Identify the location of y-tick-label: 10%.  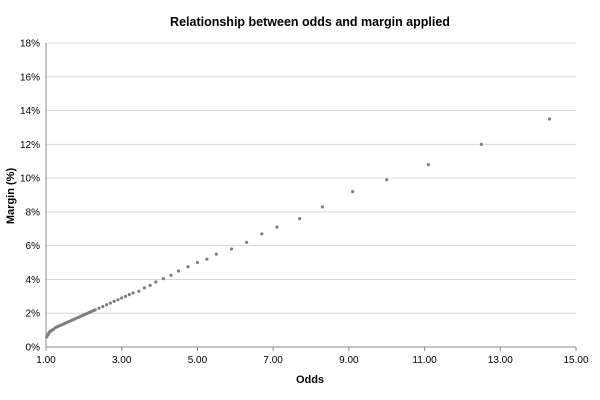
(30, 179).